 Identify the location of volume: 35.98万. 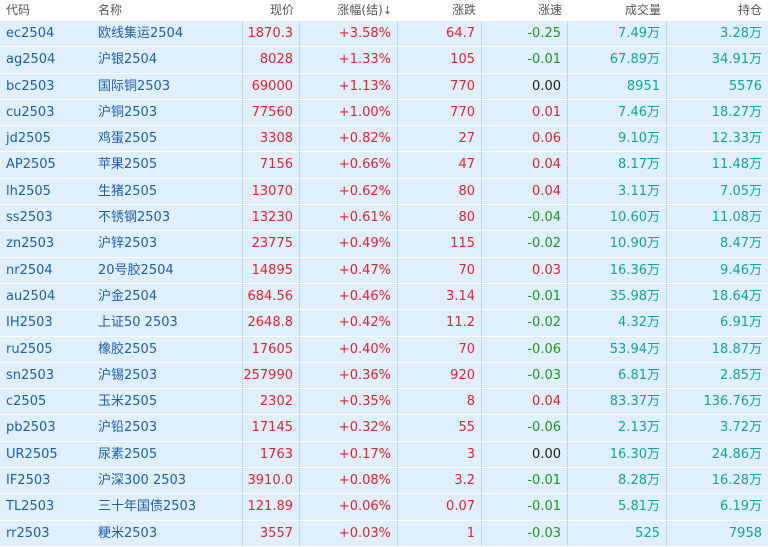
(617, 296).